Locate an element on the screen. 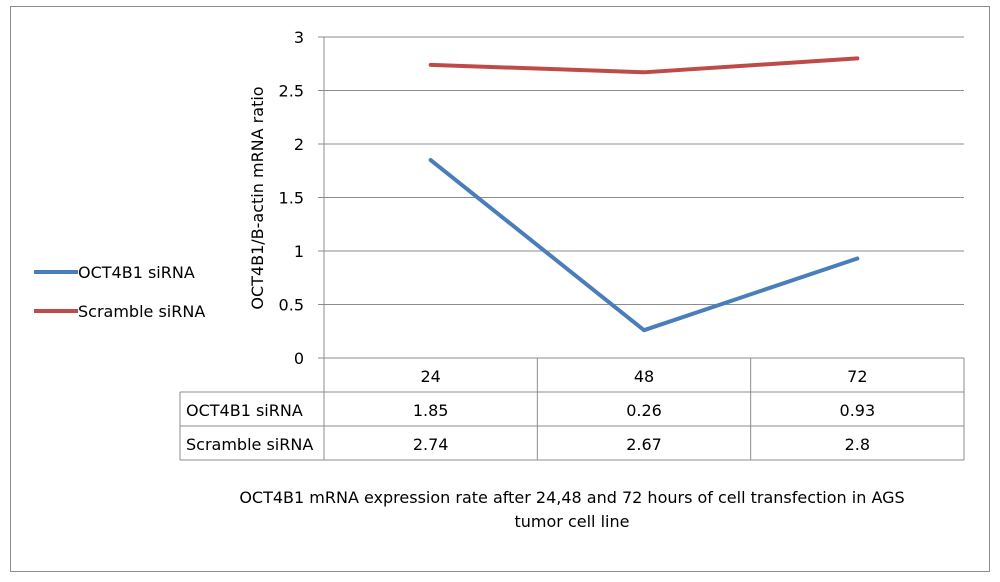 This screenshot has height=582, width=1000. caption-line-2: tumor cell line is located at coordinates (572, 521).